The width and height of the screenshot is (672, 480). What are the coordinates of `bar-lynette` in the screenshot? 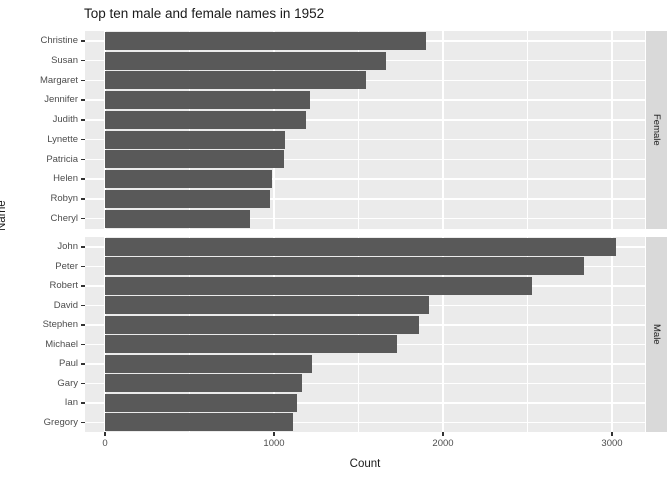 It's located at (195, 139).